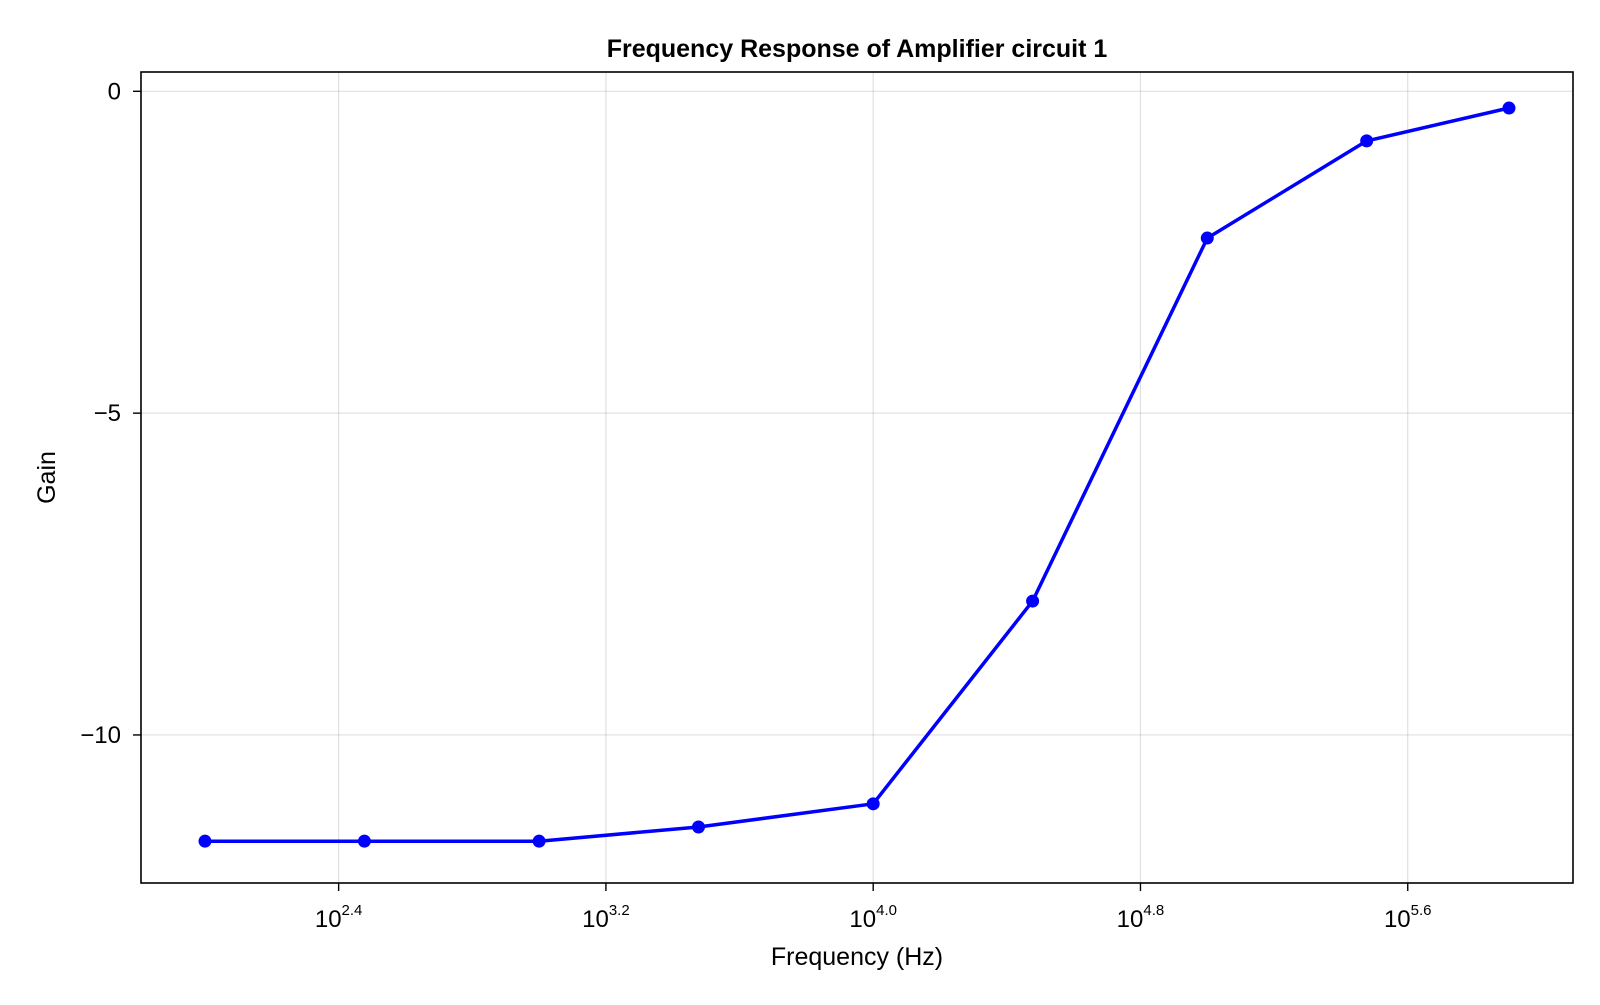 This screenshot has width=1600, height=1005. Describe the element at coordinates (100, 735) in the screenshot. I see `y-tick-label: −10` at that location.